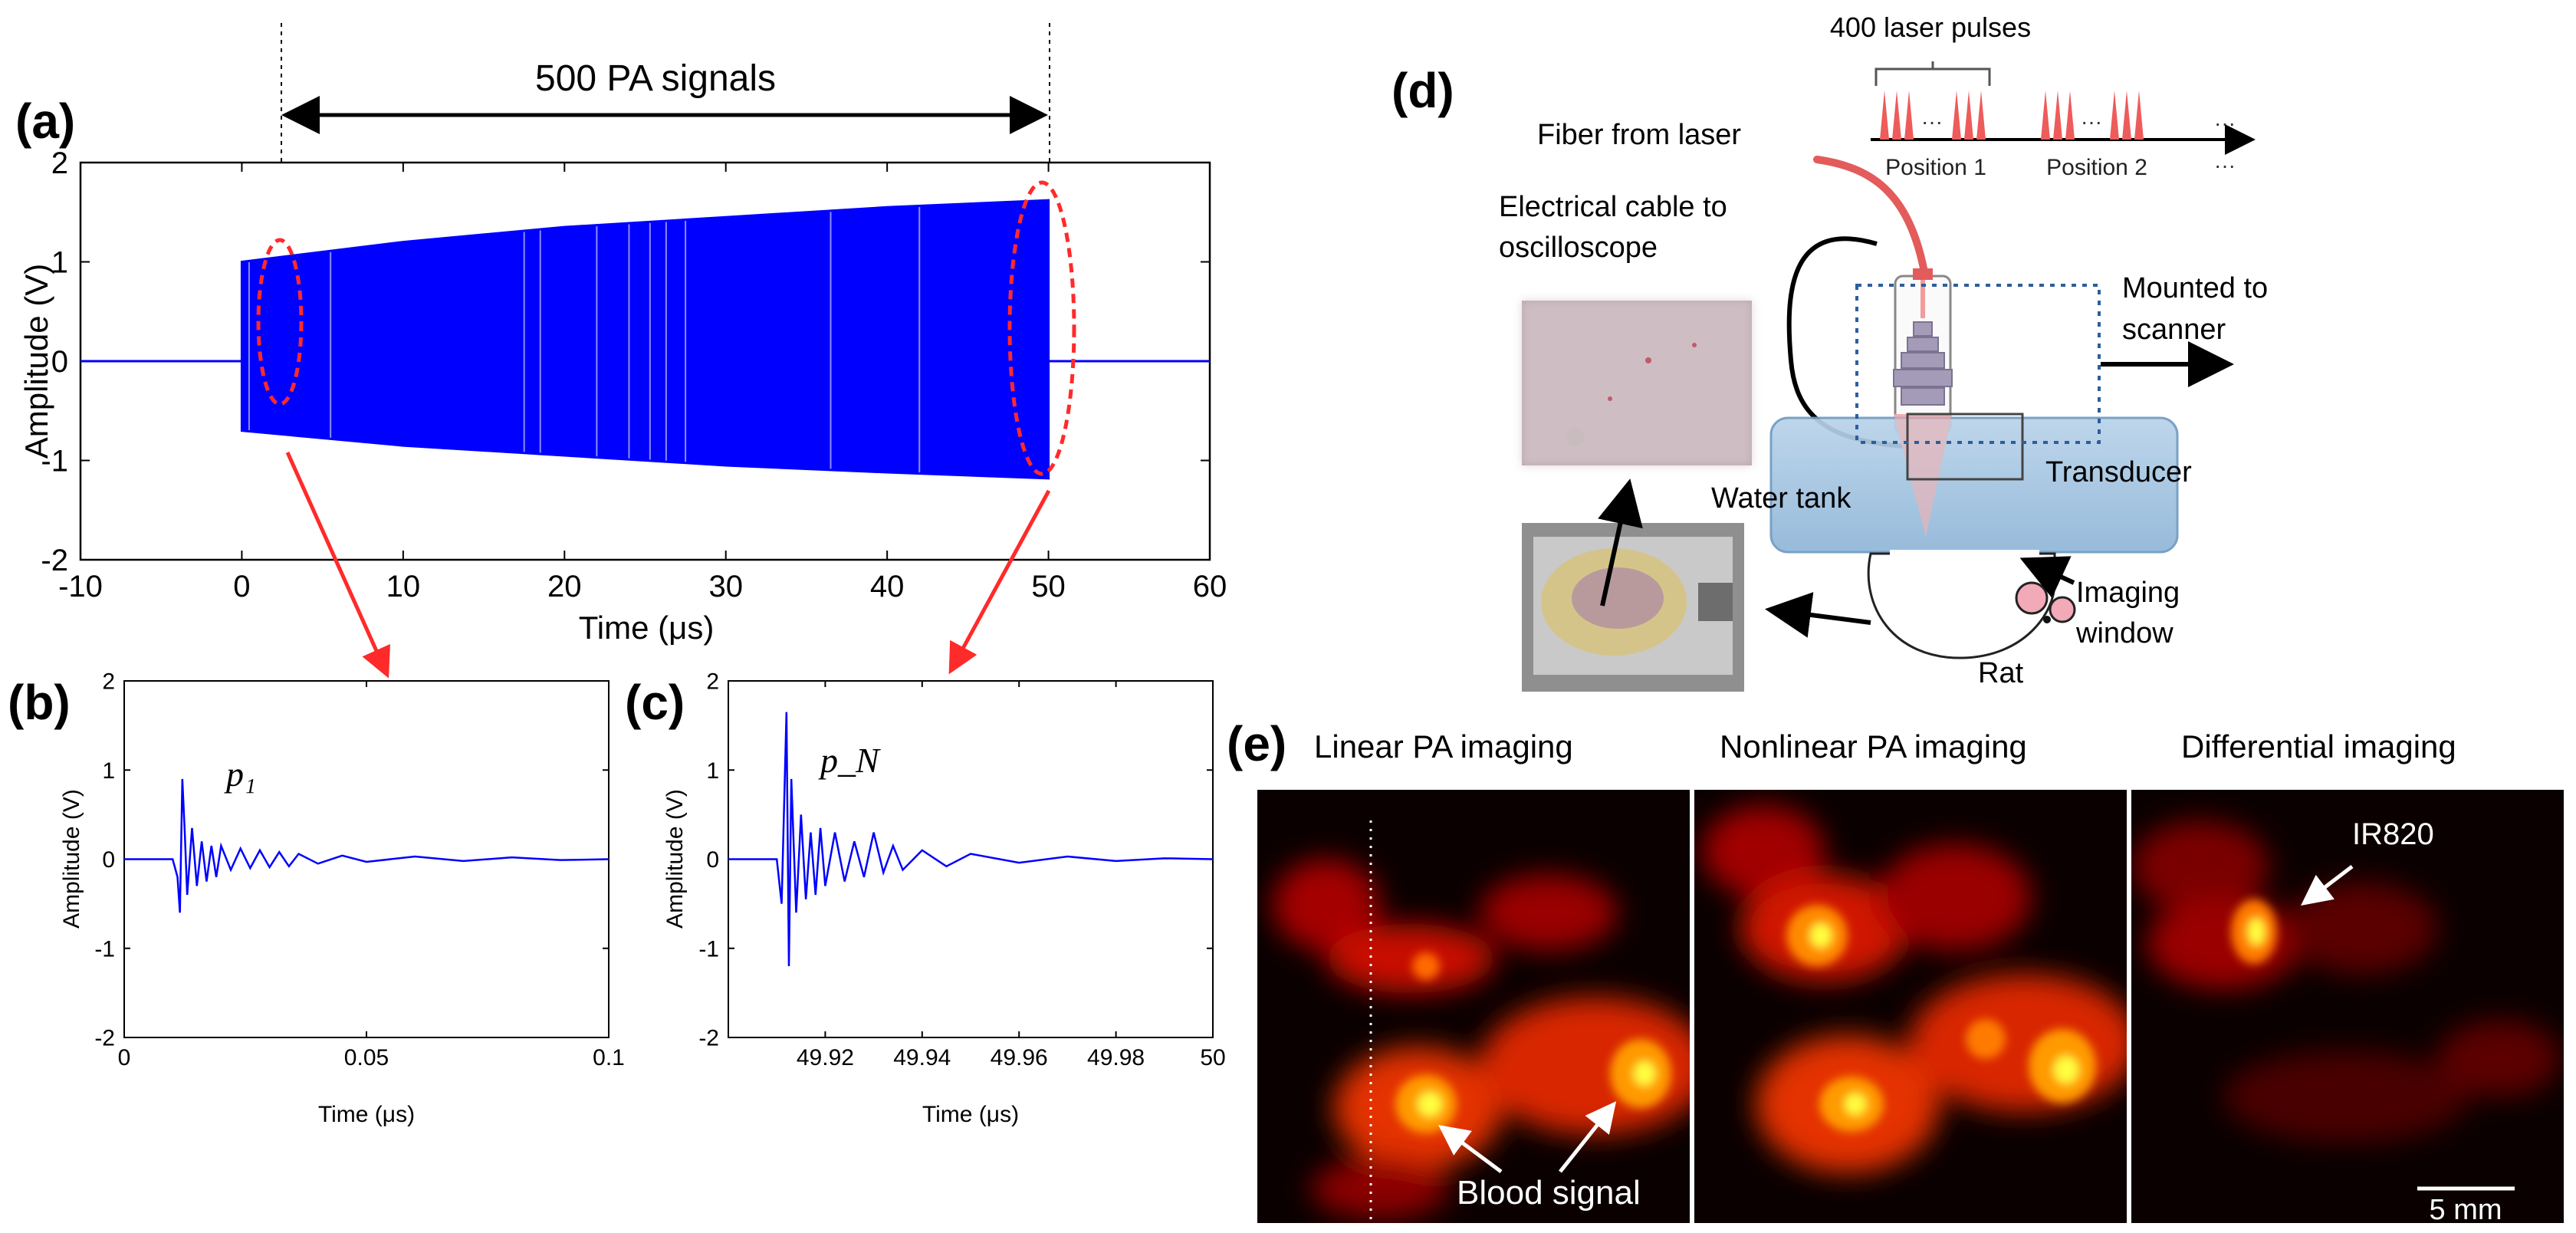 The height and width of the screenshot is (1233, 2576). What do you see at coordinates (1930, 27) in the screenshot?
I see `pulses-label: 400 laser pulses` at bounding box center [1930, 27].